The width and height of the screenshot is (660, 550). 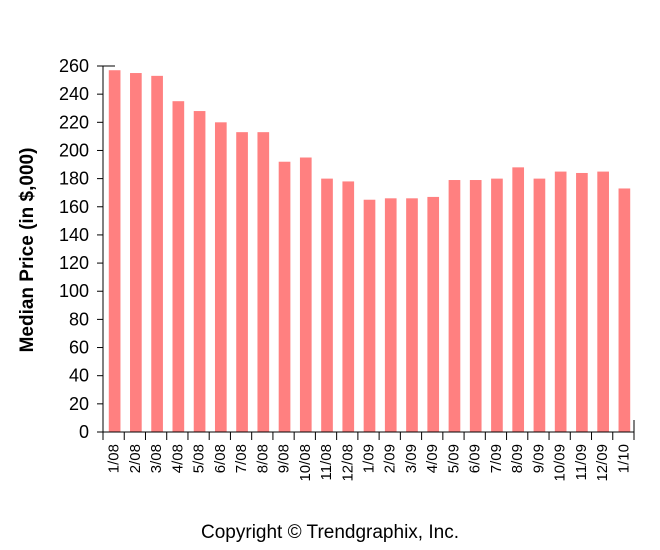 I want to click on x-tick-label: 2/08, so click(x=135, y=458).